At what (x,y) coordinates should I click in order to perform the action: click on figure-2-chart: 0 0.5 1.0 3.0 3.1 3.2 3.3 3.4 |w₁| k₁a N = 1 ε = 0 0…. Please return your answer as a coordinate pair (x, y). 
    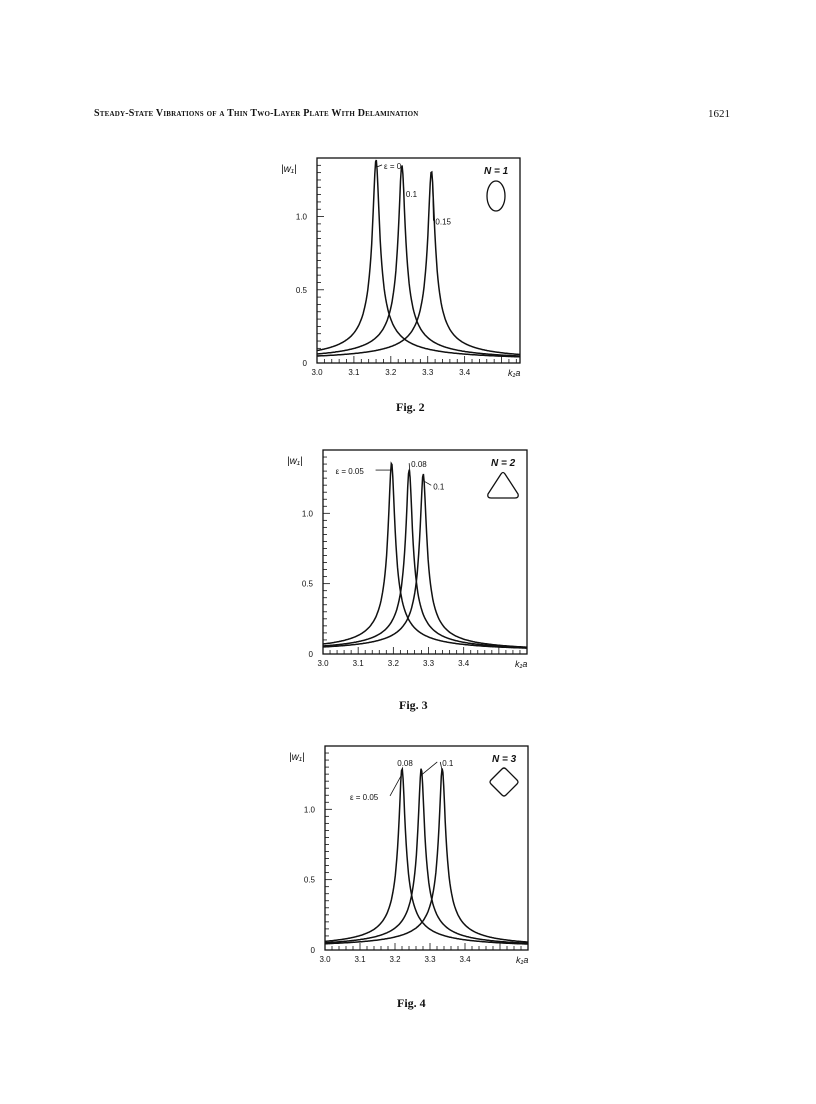
    Looking at the image, I should click on (401, 267).